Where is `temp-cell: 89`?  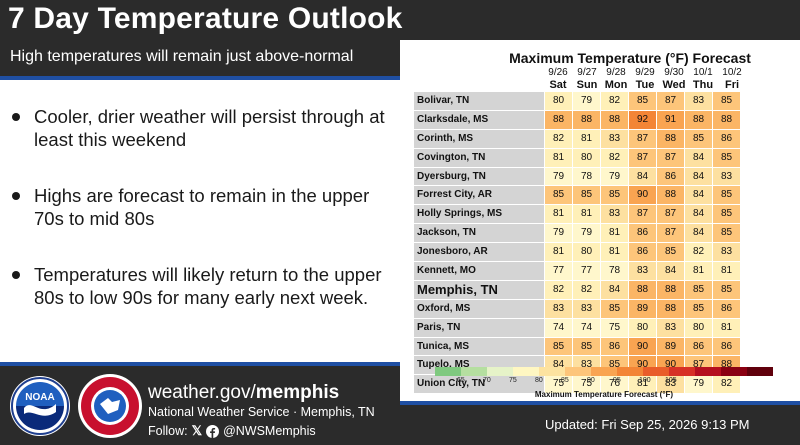 temp-cell: 89 is located at coordinates (642, 308).